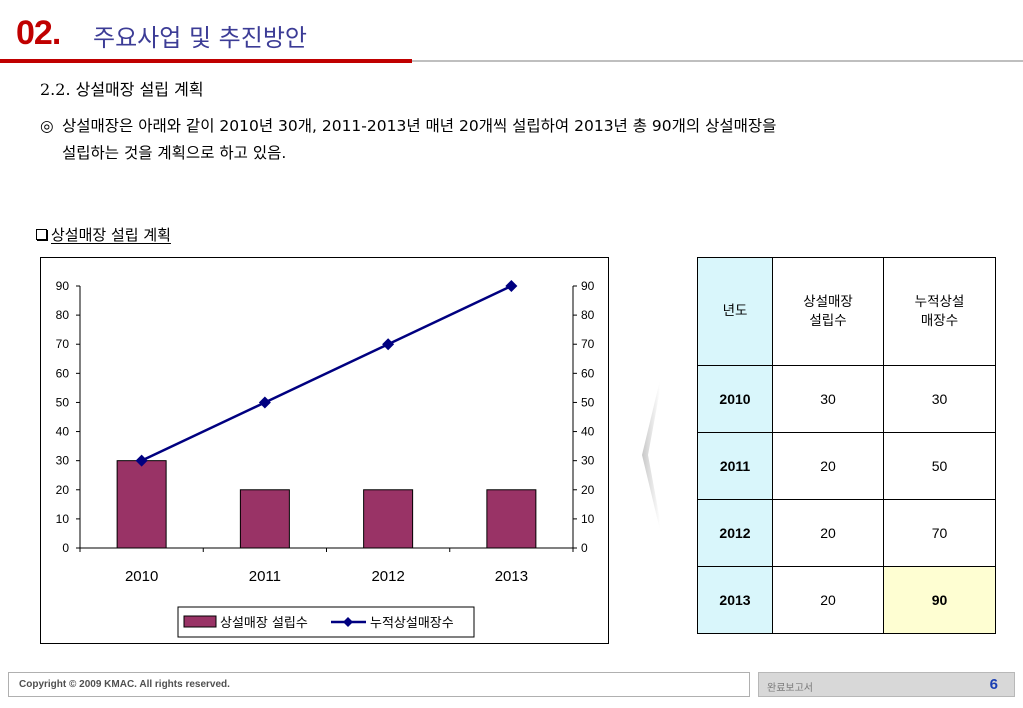 The width and height of the screenshot is (1023, 708). What do you see at coordinates (790, 688) in the screenshot?
I see `footer-doc-label: 완료보고서` at bounding box center [790, 688].